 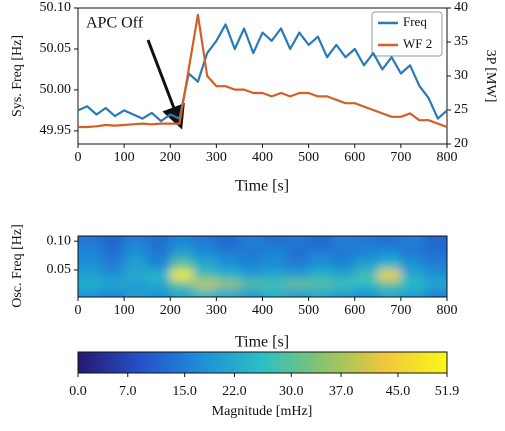 What do you see at coordinates (262, 186) in the screenshot?
I see `x-axis-label: Time [s]` at bounding box center [262, 186].